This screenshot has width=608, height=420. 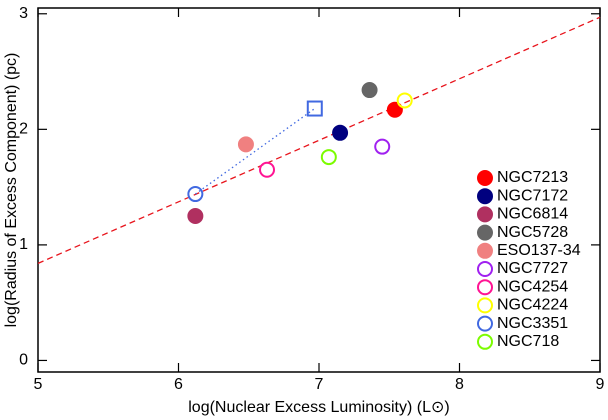 I want to click on legend-label: NGC4254, so click(x=532, y=286).